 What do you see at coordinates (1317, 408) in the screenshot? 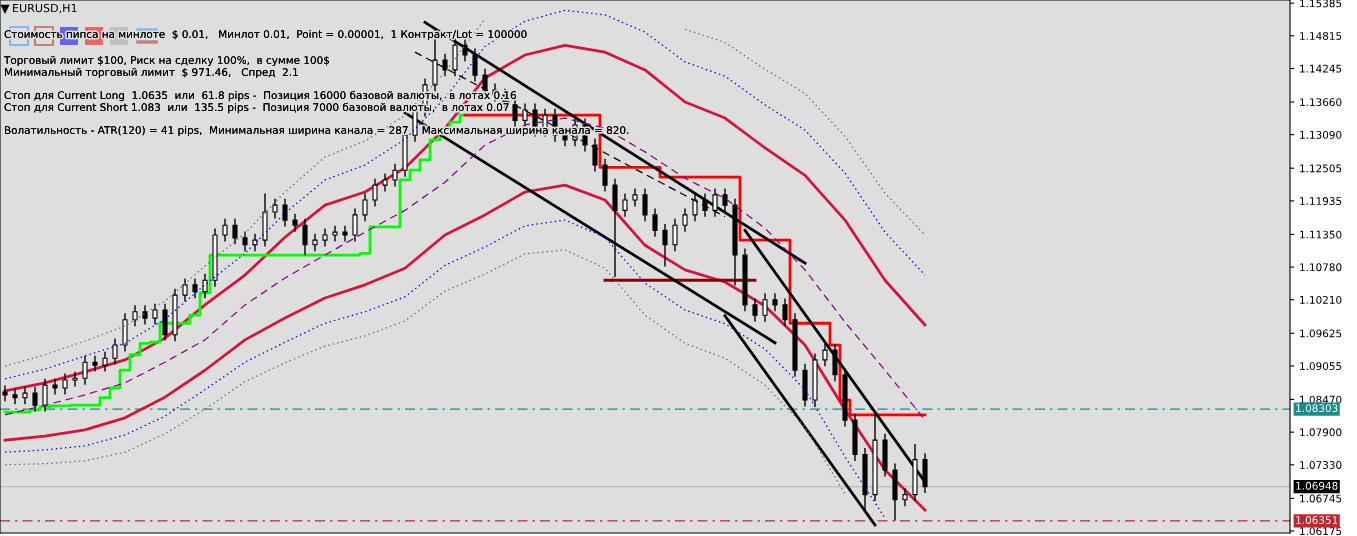
I see `ref-line-label: 1.08303` at bounding box center [1317, 408].